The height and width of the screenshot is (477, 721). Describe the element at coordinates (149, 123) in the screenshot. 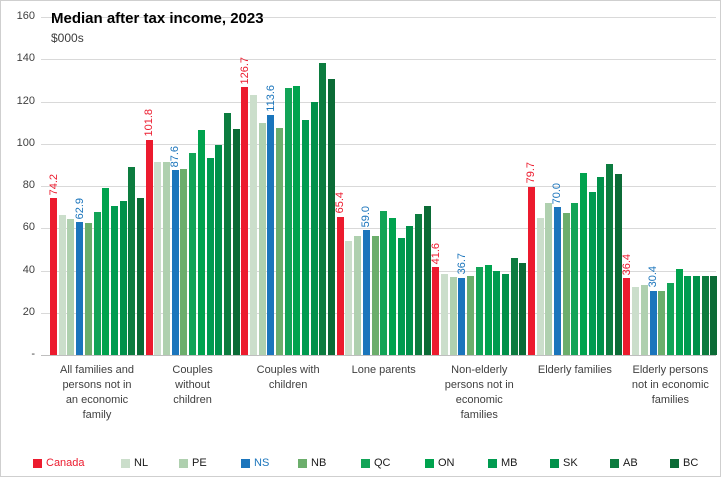

I see `bar-value-label-text: 101.8` at that location.